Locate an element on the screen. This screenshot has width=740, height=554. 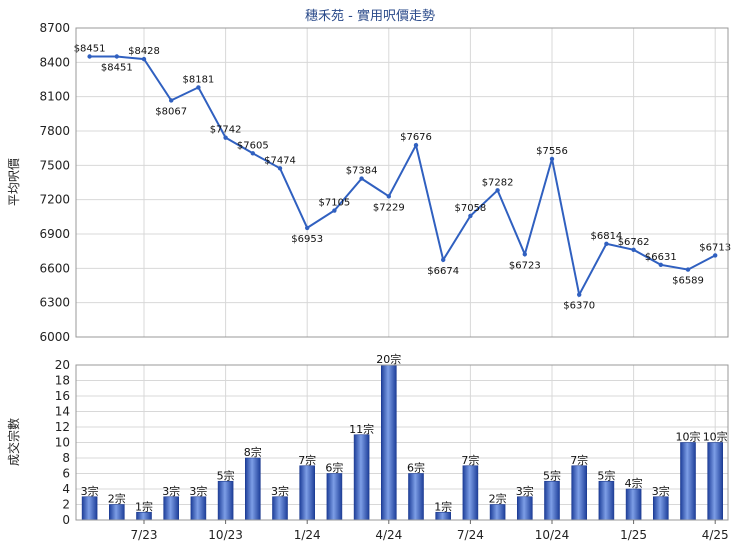
line-data-label: $7282 is located at coordinates (498, 182).